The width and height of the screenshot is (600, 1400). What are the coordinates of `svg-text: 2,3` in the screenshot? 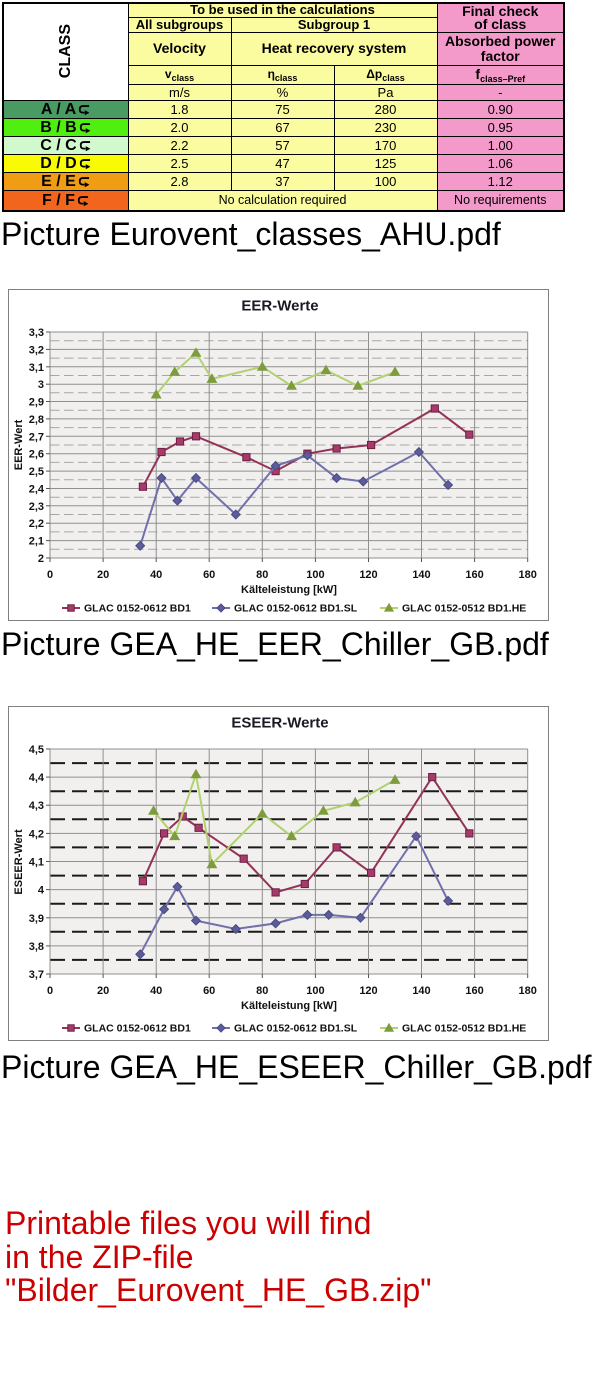 It's located at (36, 507).